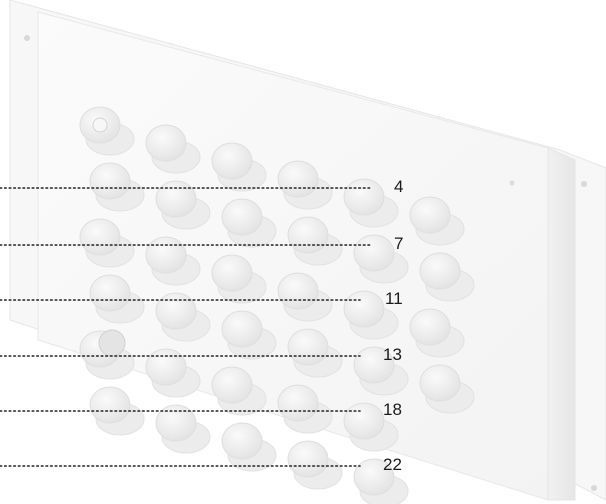 The image size is (606, 504). Describe the element at coordinates (584, 184) in the screenshot. I see `mounting-hole-right` at that location.